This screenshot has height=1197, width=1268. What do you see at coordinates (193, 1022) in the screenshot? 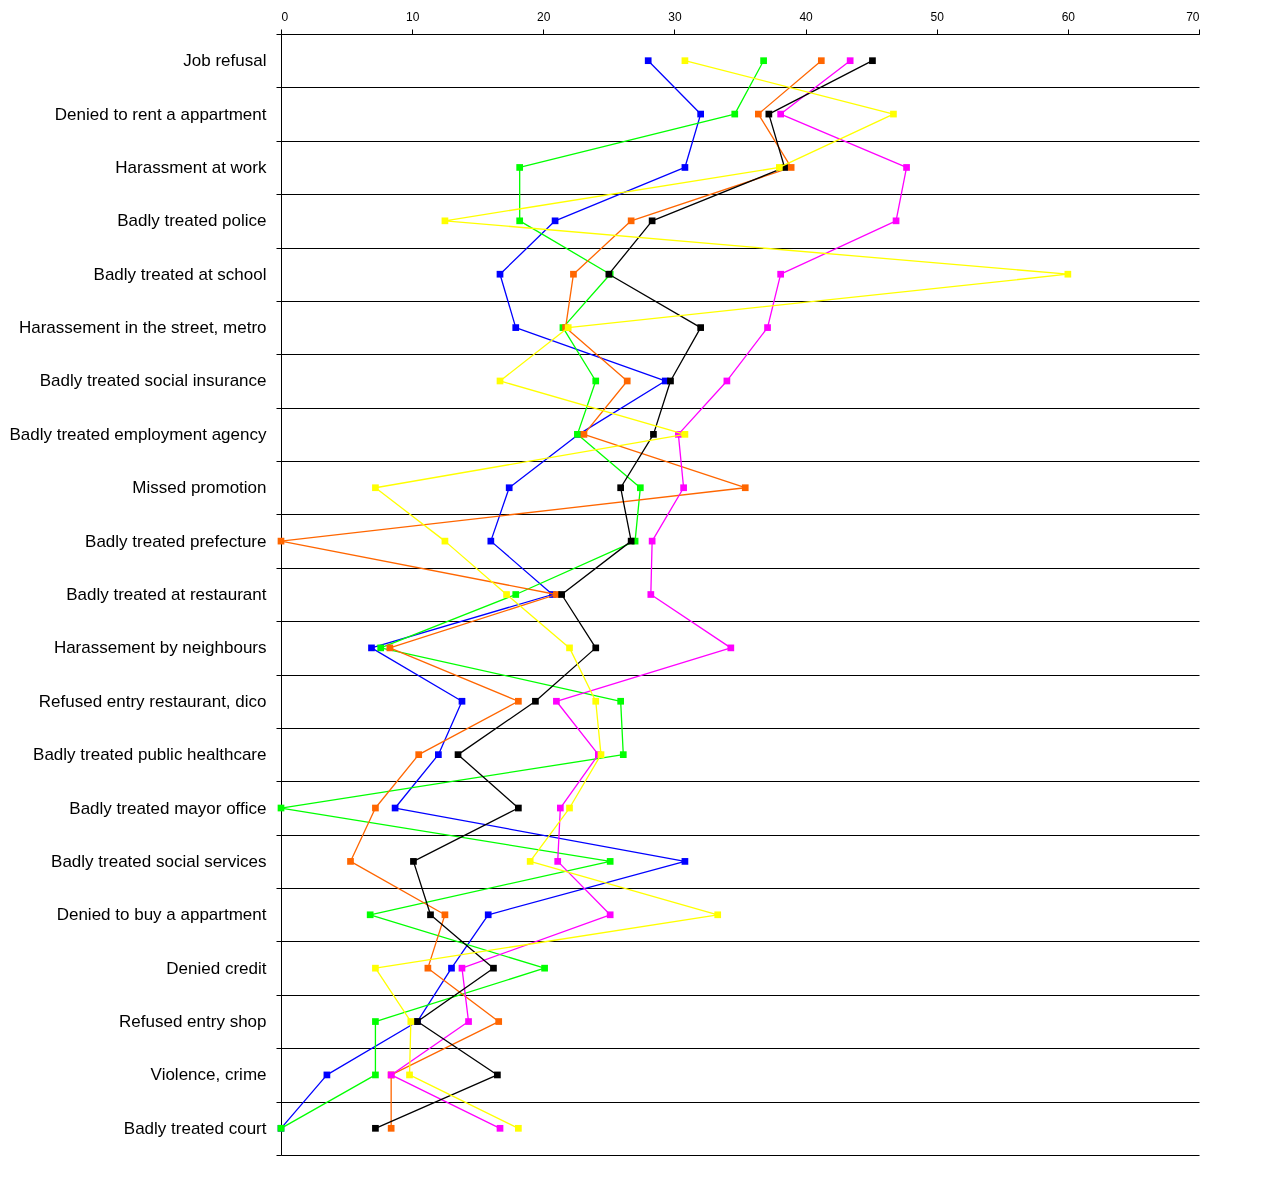
I see `y-tick-label: Refused entry shop` at bounding box center [193, 1022].